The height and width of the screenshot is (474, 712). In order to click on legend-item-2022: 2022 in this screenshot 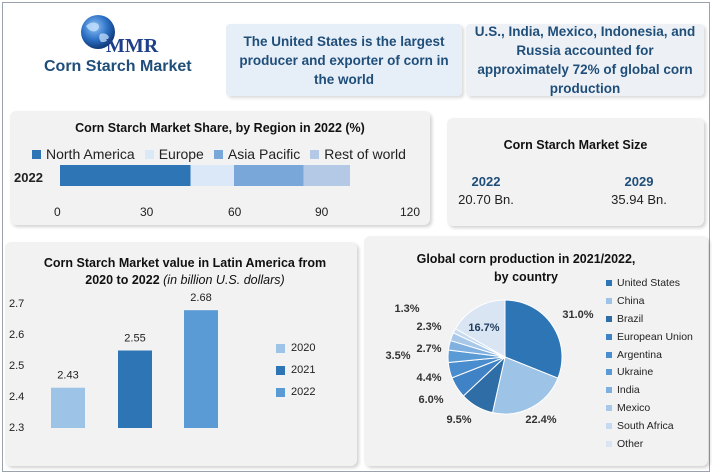, I will do `click(295, 392)`.